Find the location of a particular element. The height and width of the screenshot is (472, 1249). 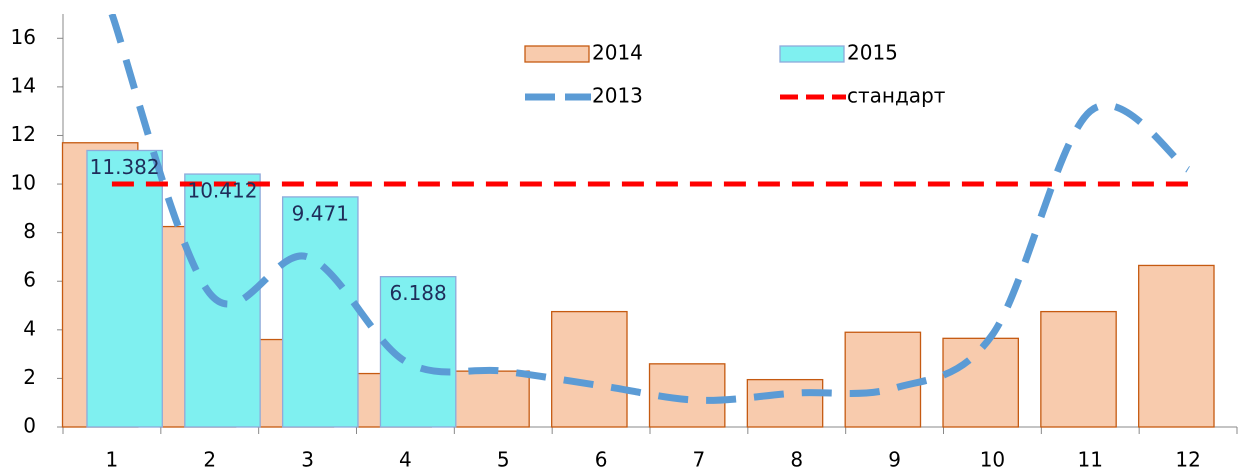

x-tick-label: 3 is located at coordinates (307, 460).